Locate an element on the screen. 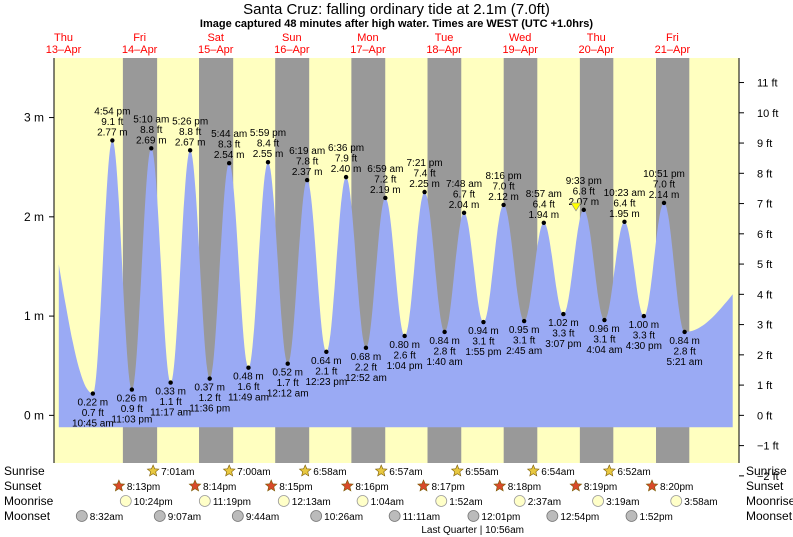  high-tide-label: 7.0 ft is located at coordinates (664, 184).